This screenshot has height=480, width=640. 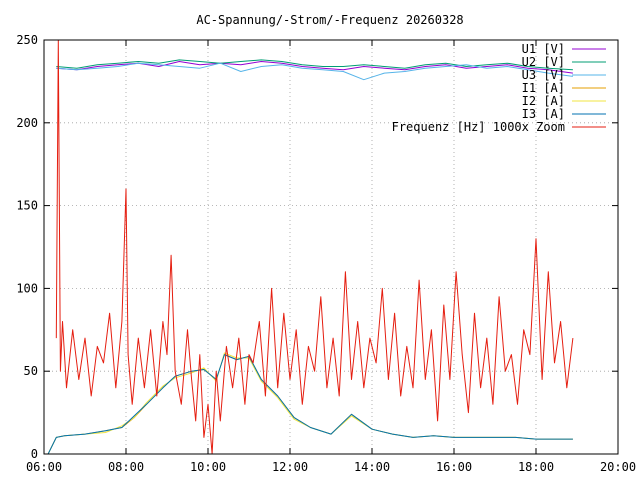 What do you see at coordinates (543, 49) in the screenshot?
I see `legend-label: U1 [V]` at bounding box center [543, 49].